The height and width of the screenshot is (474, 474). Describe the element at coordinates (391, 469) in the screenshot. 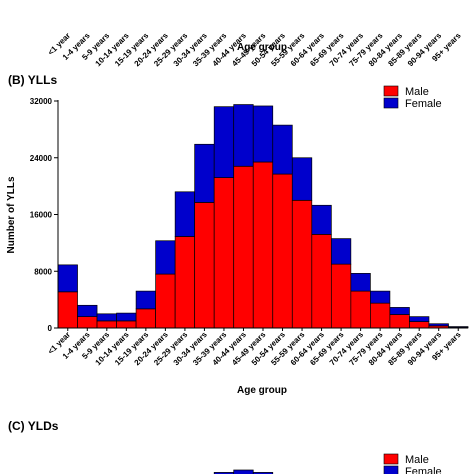

I see `panel-c-legend-swatch-female` at that location.